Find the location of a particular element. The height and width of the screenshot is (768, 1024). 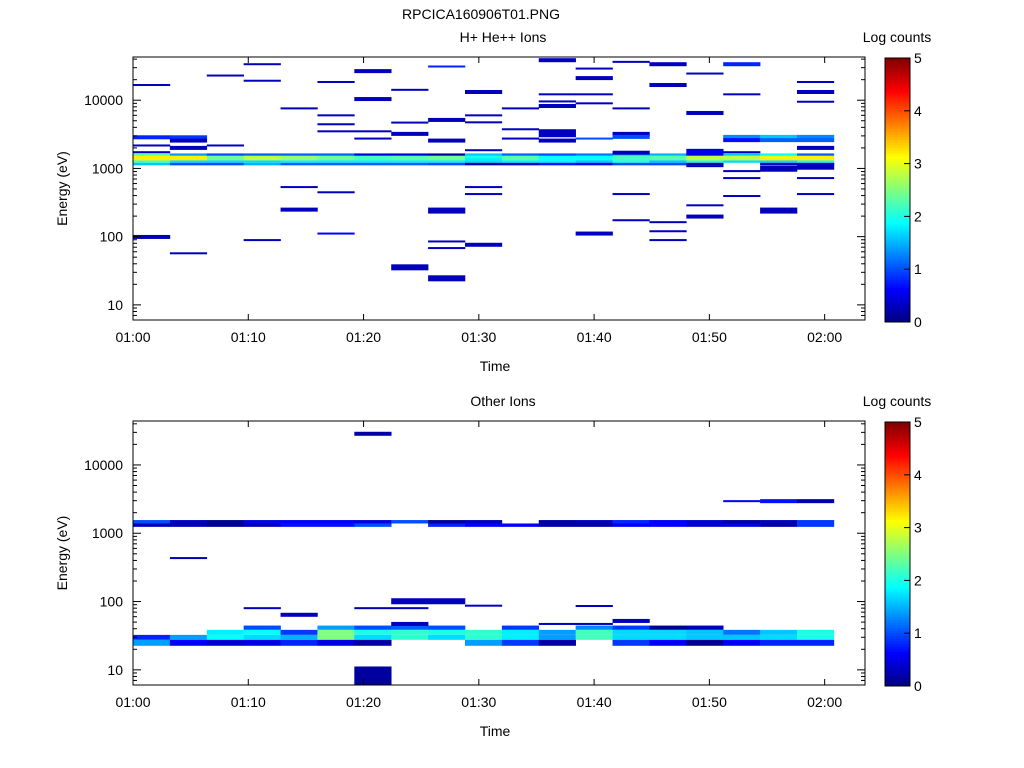

colorbar-tick-label: 3 is located at coordinates (918, 528).